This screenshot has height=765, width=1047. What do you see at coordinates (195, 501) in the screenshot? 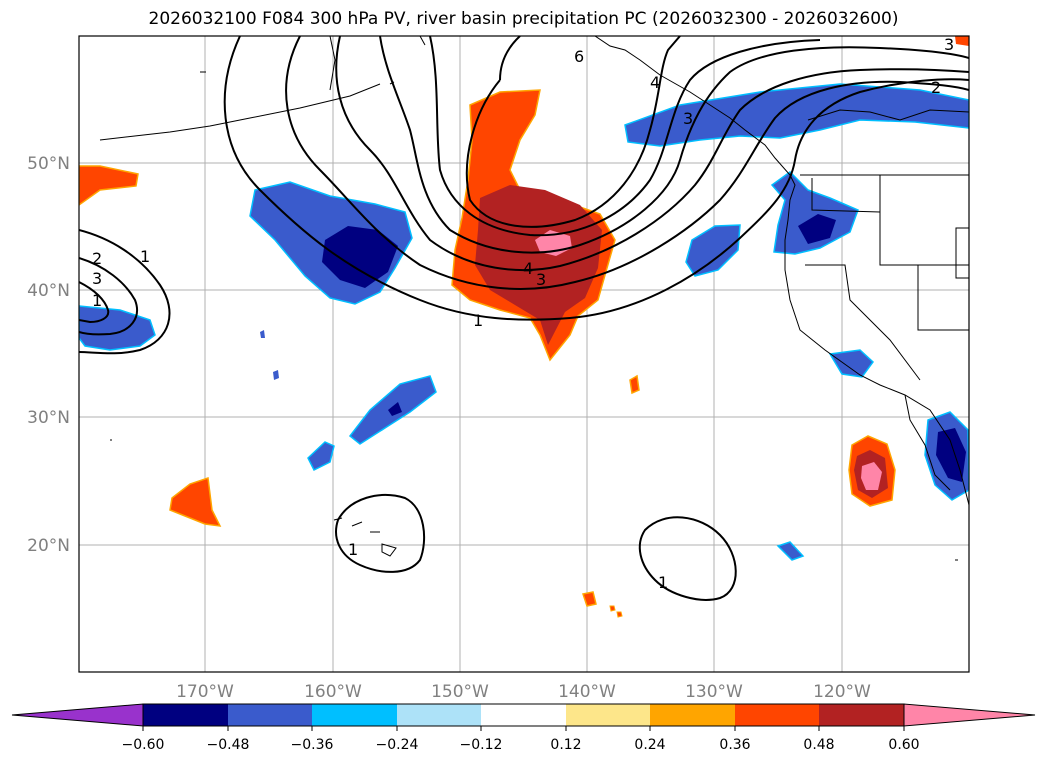
I see `pos-area-west-small` at bounding box center [195, 501].